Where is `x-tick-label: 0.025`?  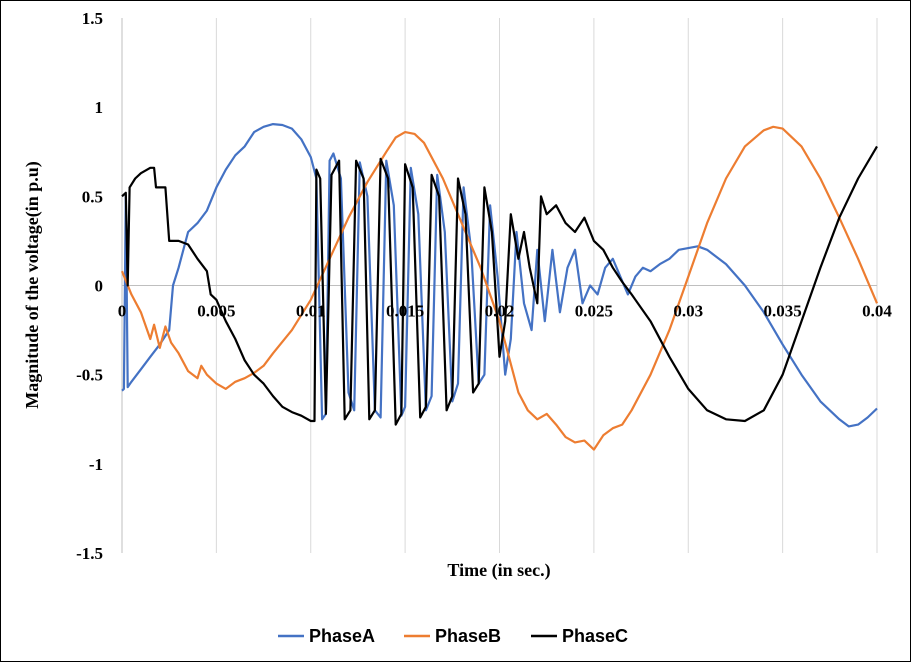
x-tick-label: 0.025 is located at coordinates (594, 311).